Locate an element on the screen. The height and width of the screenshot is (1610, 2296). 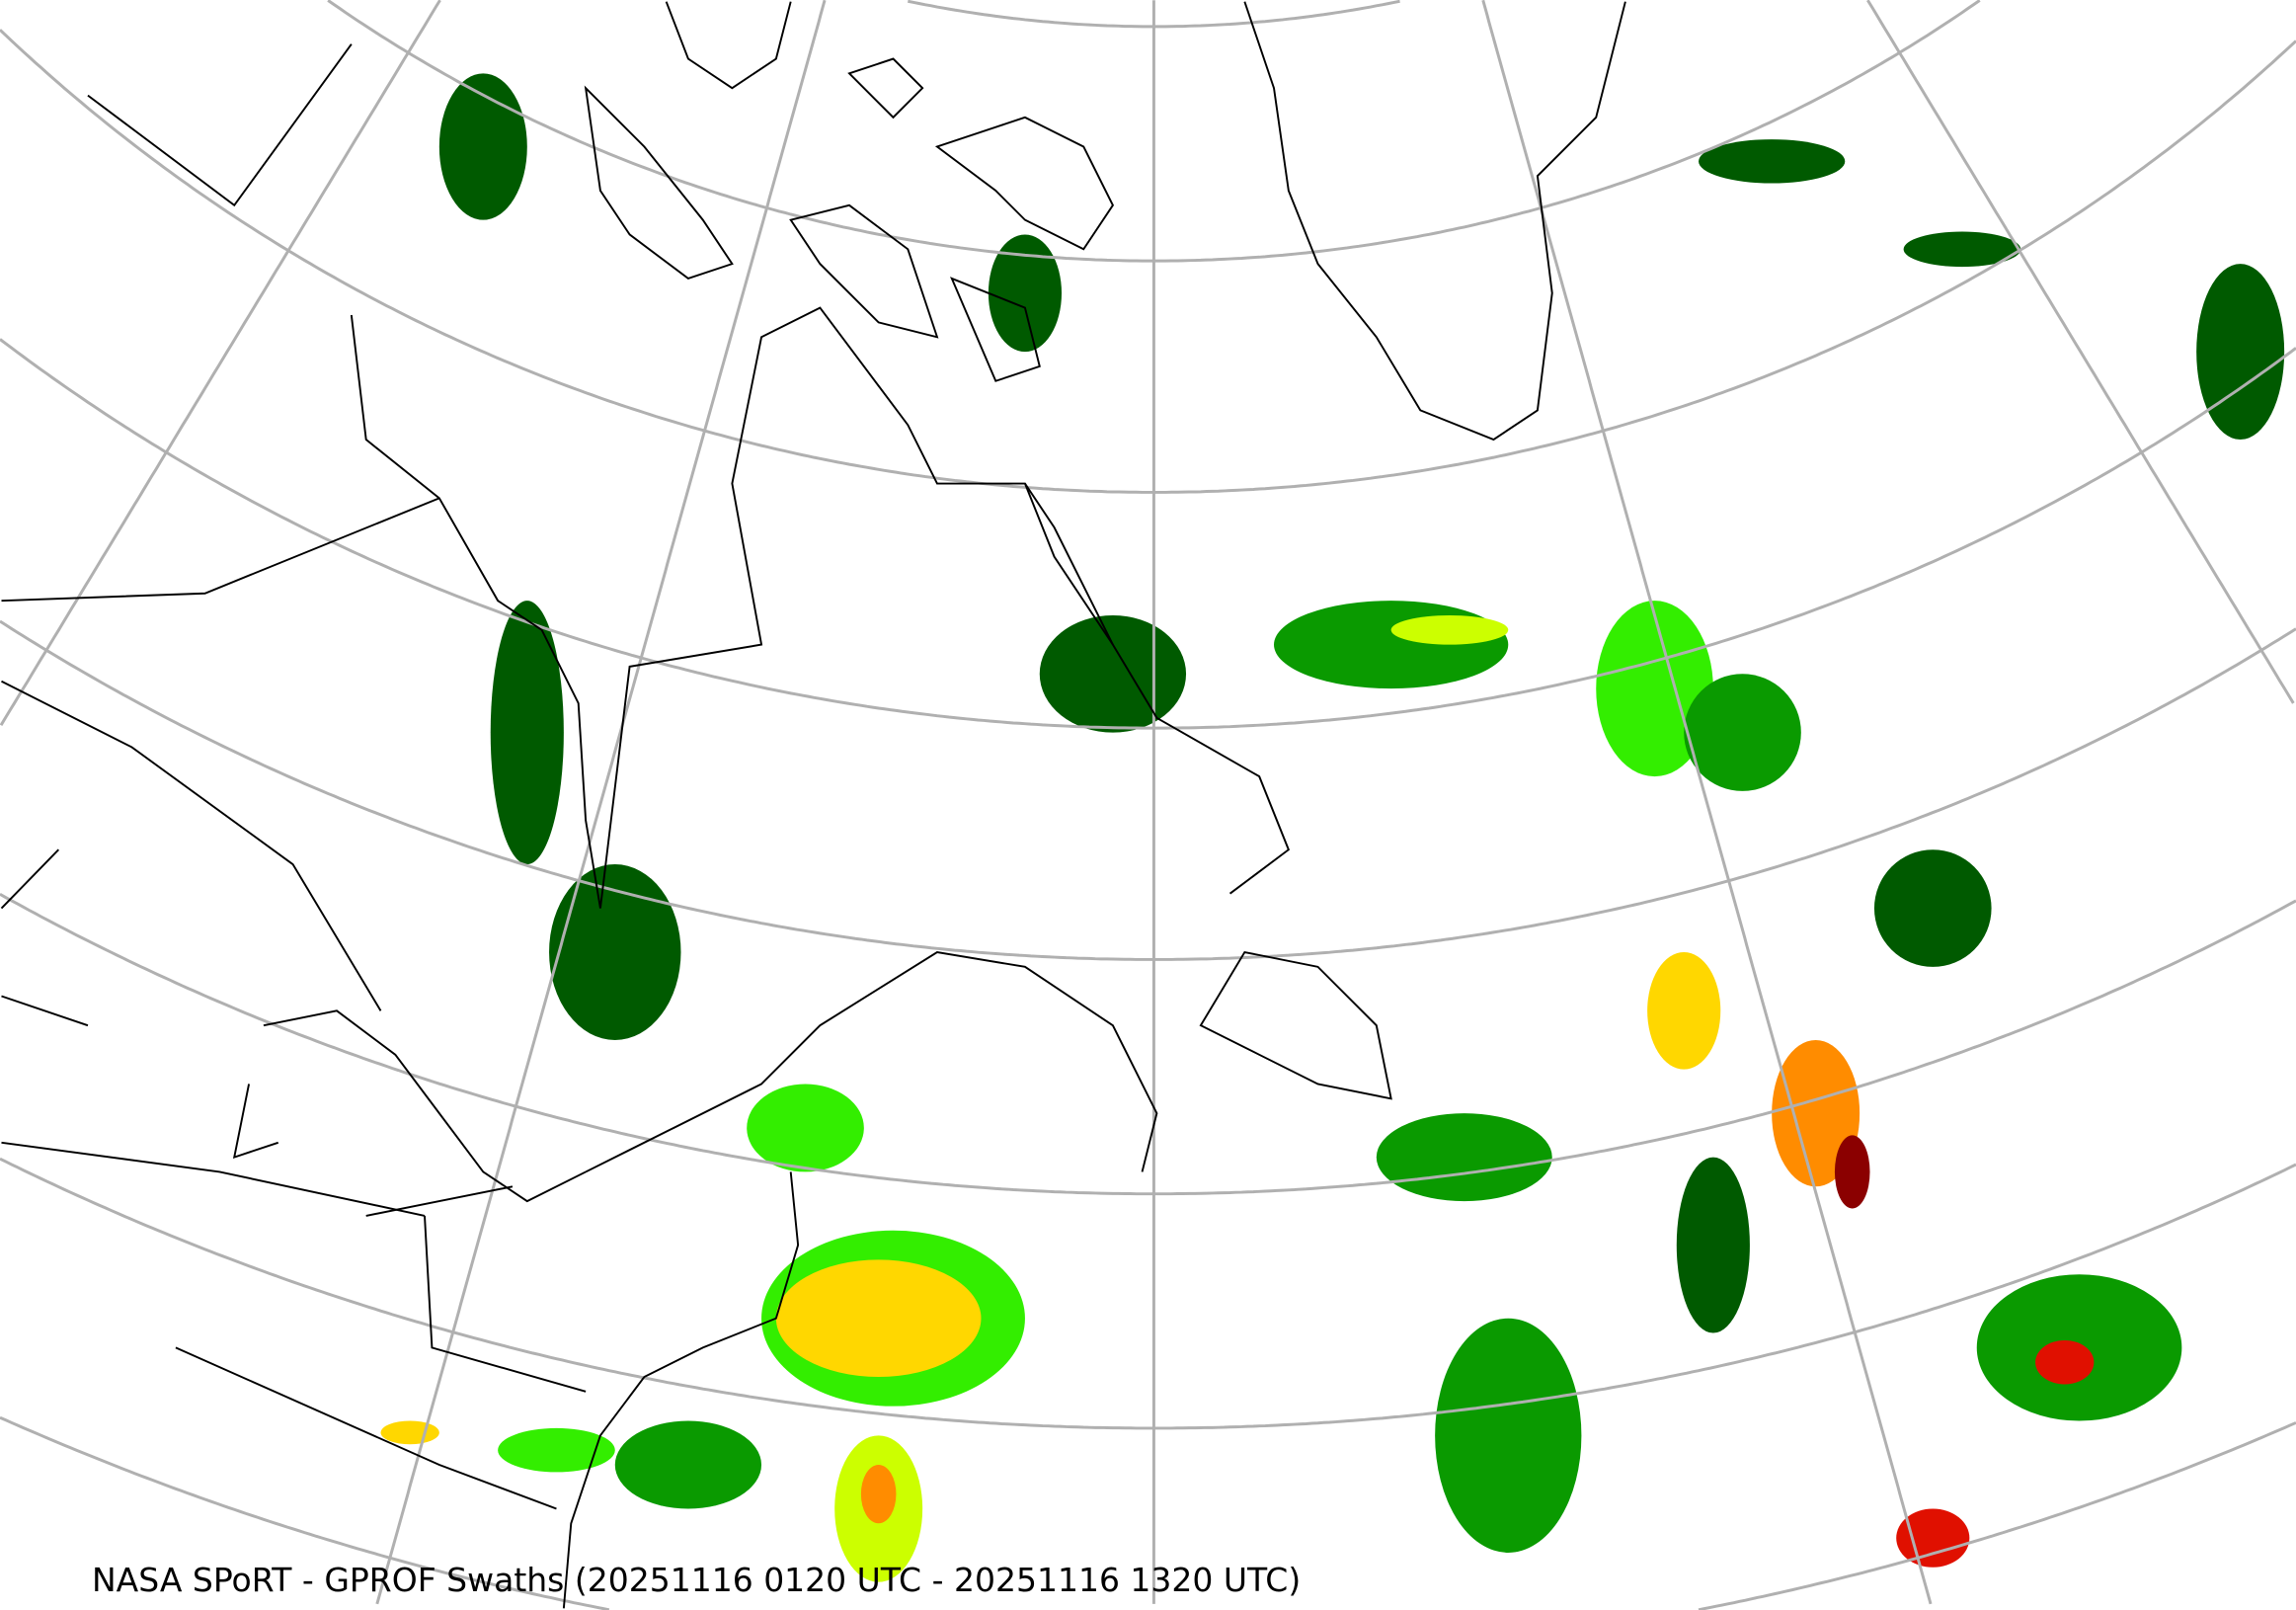
coastline-st-lawrence is located at coordinates (872, 1062).